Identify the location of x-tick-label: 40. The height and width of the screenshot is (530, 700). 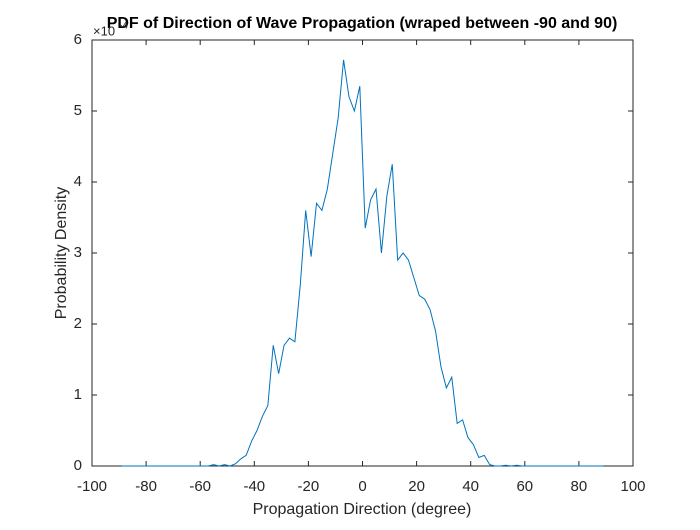
(470, 486).